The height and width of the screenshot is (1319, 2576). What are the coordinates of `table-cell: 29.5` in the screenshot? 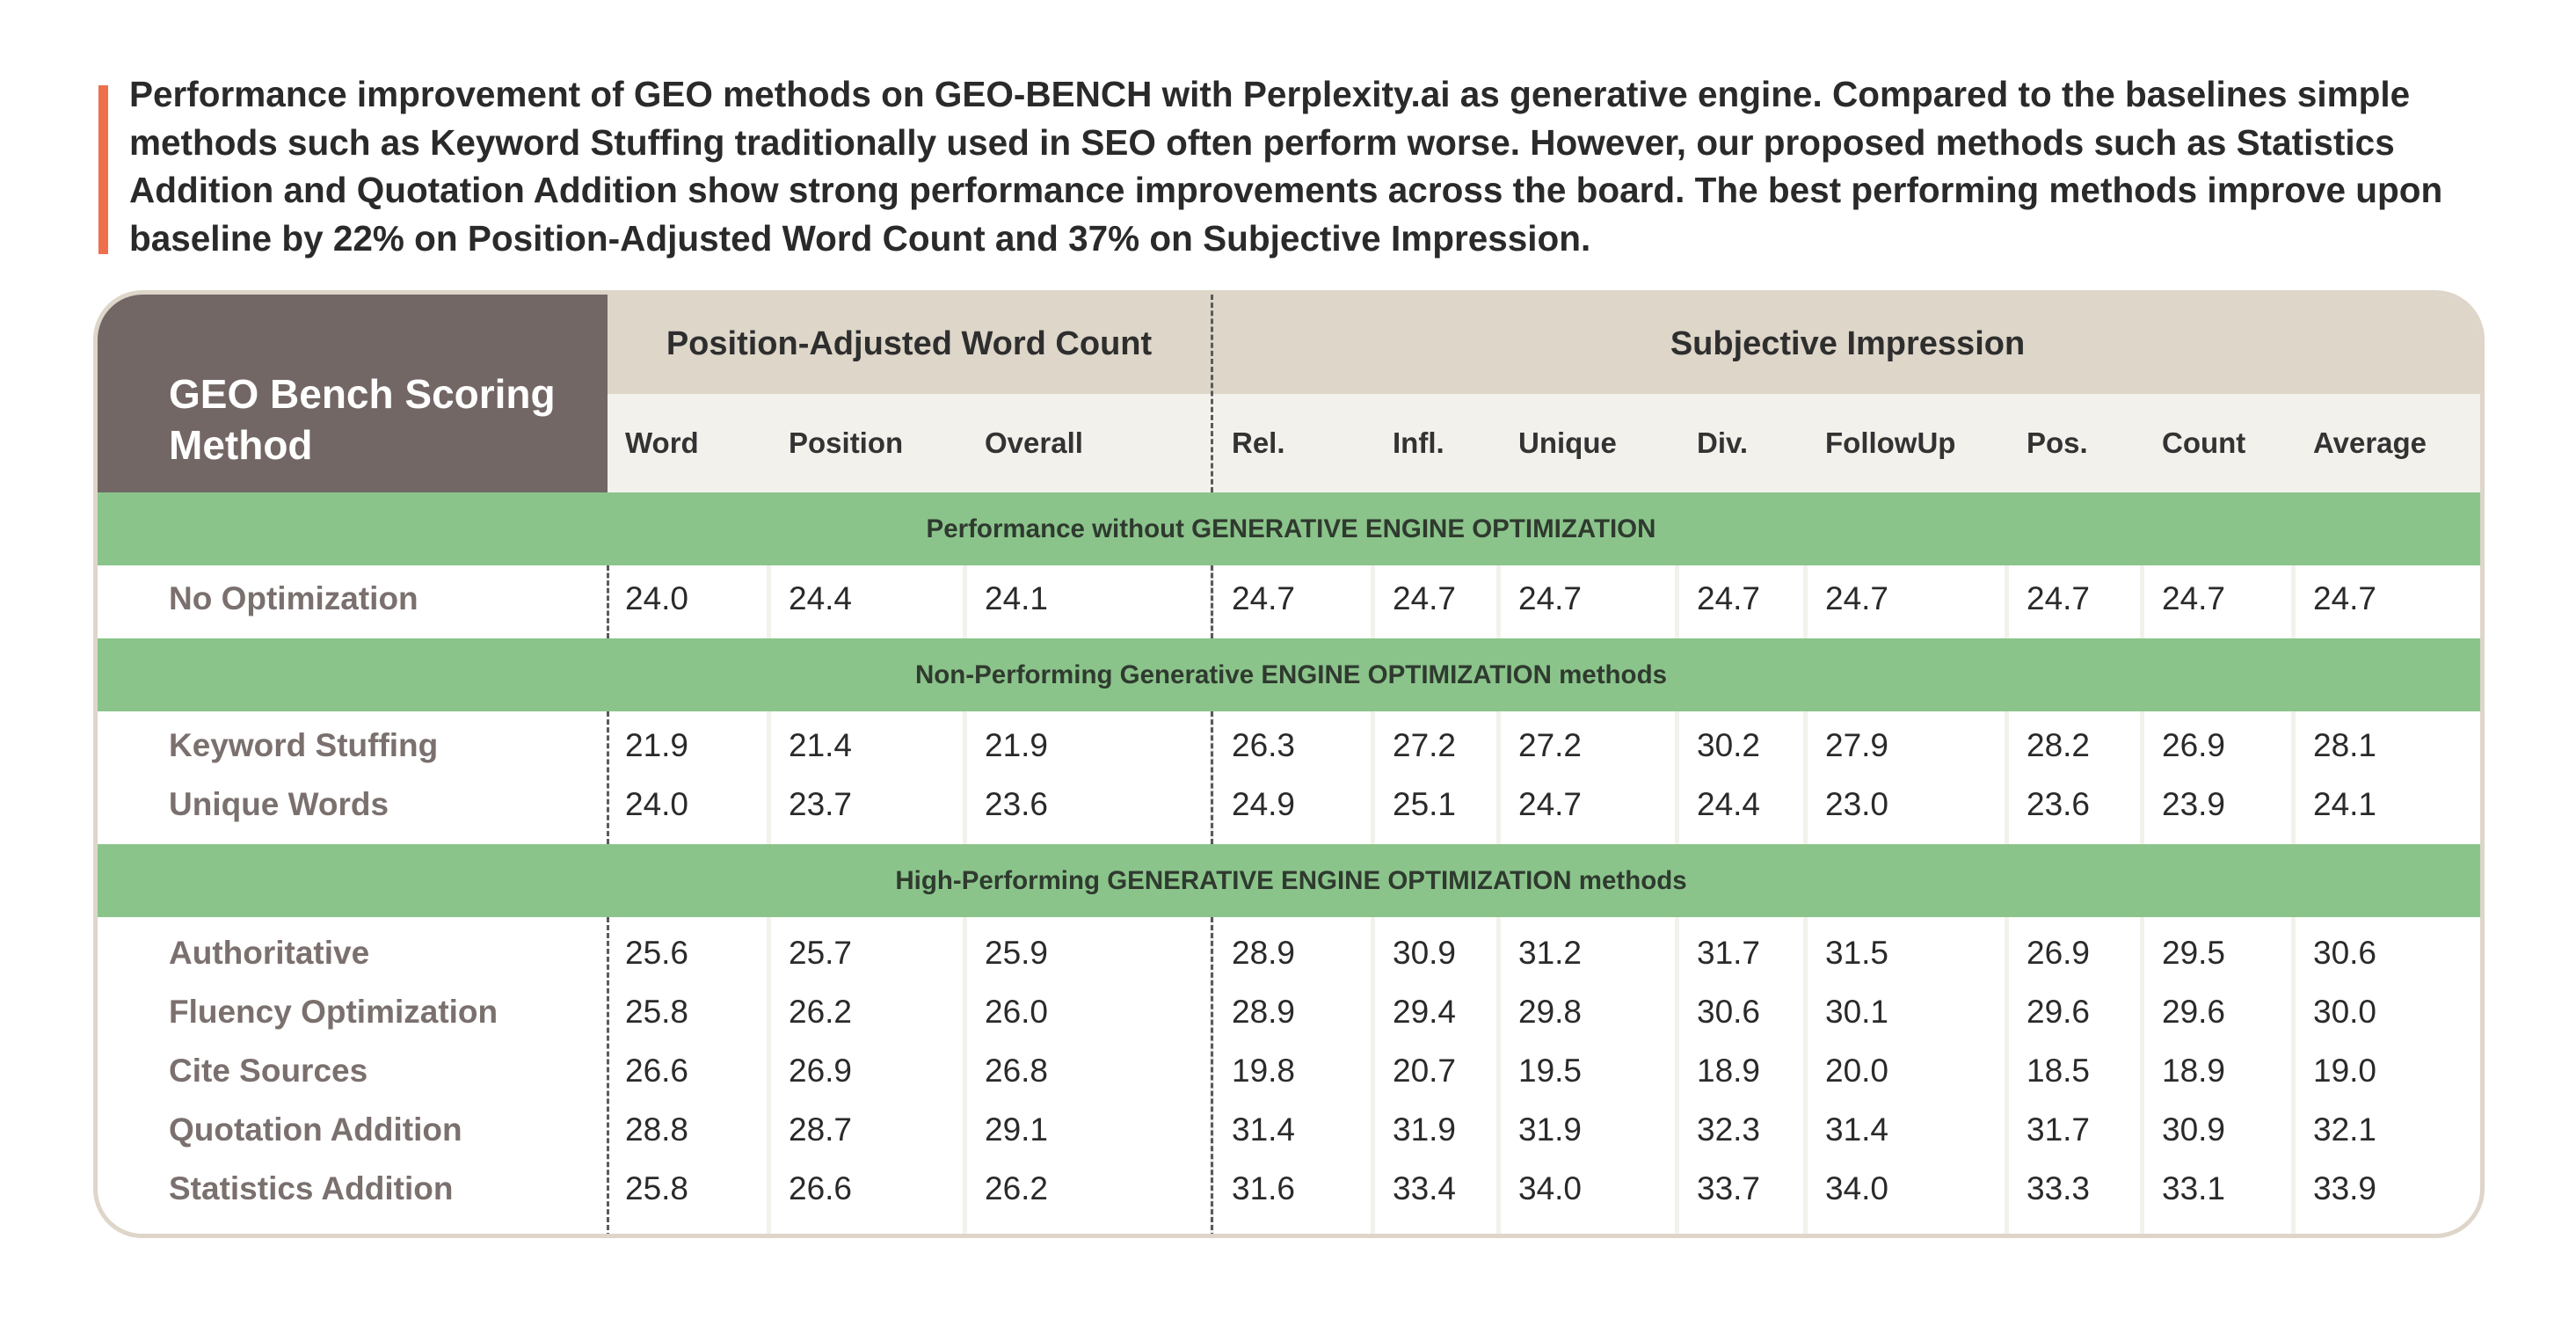 It's located at (2194, 953).